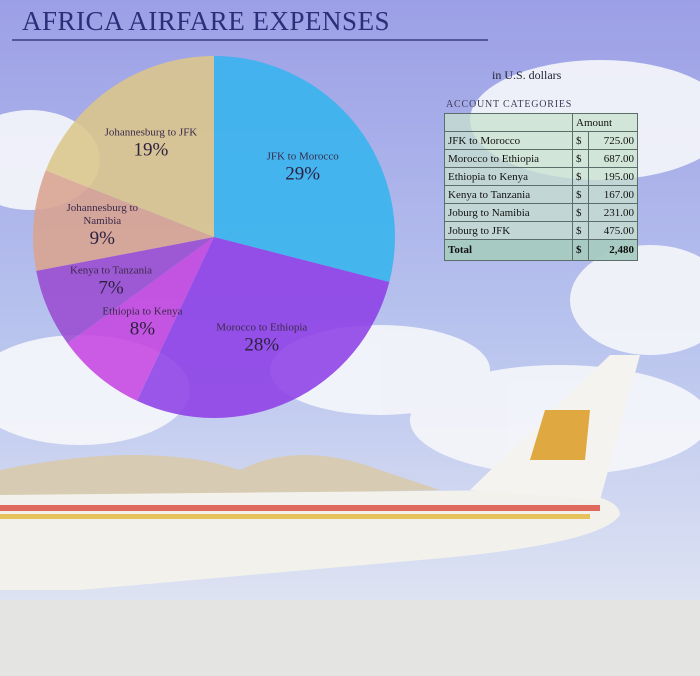 This screenshot has height=676, width=700. Describe the element at coordinates (508, 194) in the screenshot. I see `table-cell: Kenya to Tanzania` at that location.